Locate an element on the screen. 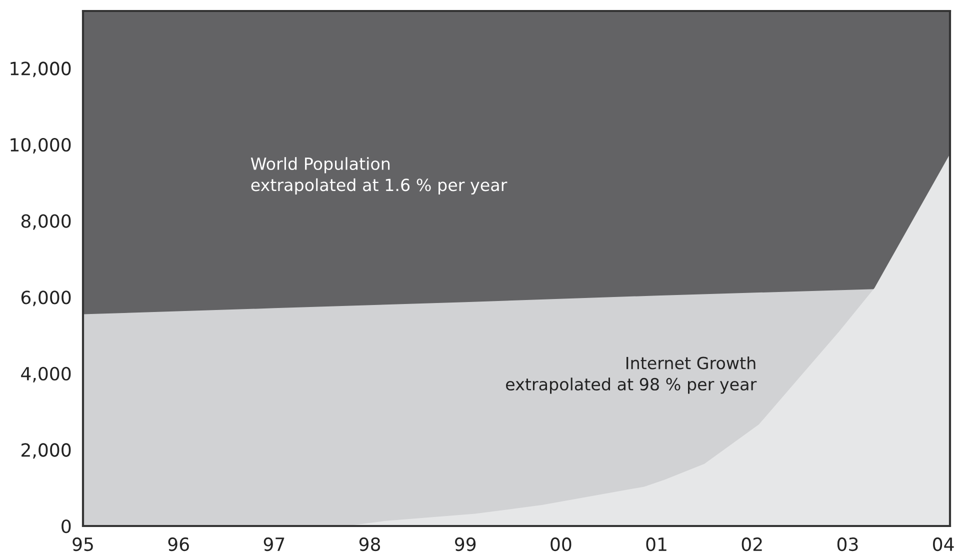 The image size is (963, 556). x-tick-label: 99 is located at coordinates (465, 544).